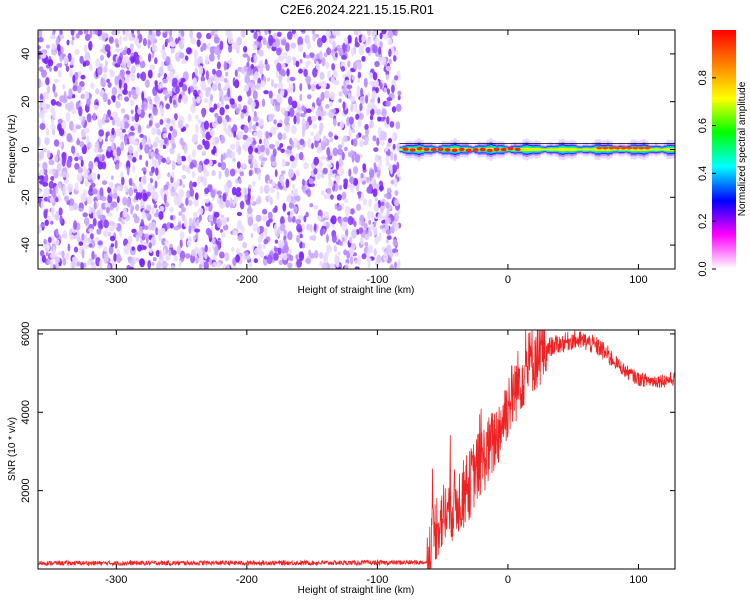 The width and height of the screenshot is (750, 600). Describe the element at coordinates (703, 125) in the screenshot. I see `colorbar-tick-label: 0.6` at that location.